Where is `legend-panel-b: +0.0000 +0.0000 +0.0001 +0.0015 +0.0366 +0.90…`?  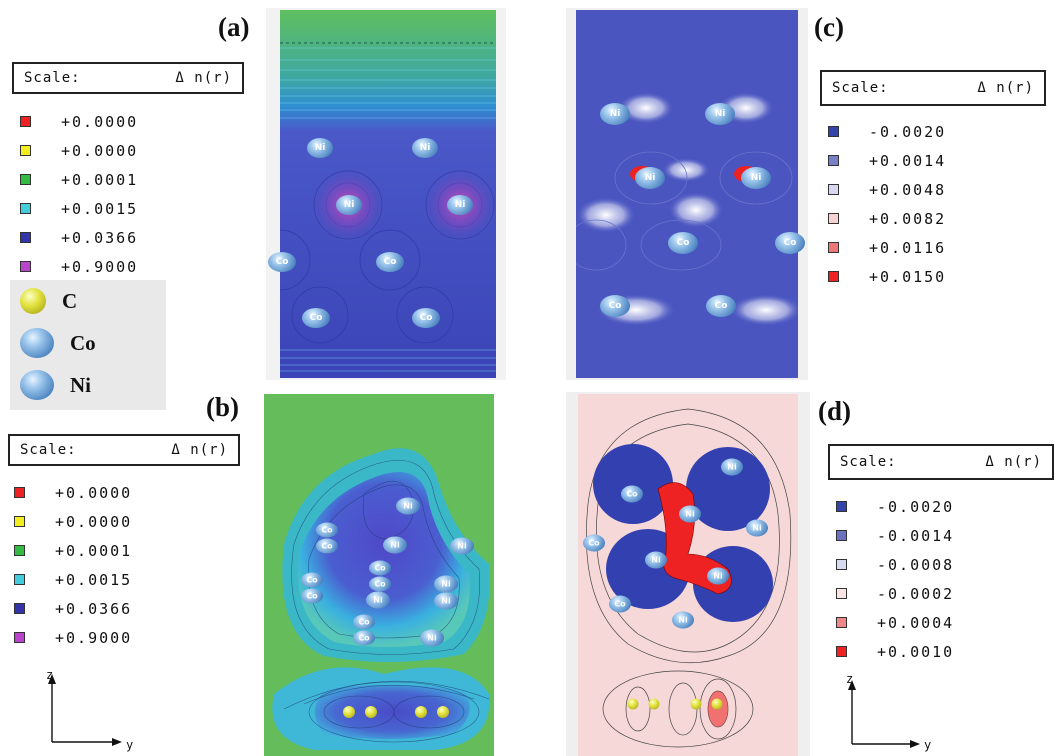 legend-panel-b: +0.0000 +0.0000 +0.0001 +0.0015 +0.0366 +0.90… is located at coordinates (73, 565).